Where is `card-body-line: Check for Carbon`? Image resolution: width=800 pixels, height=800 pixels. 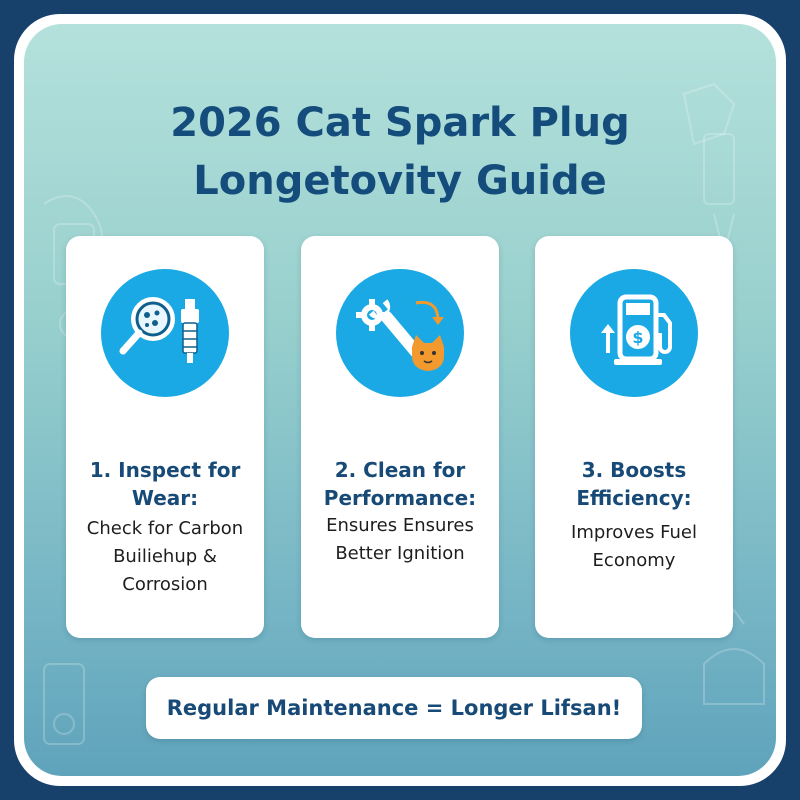
card-body-line: Check for Carbon is located at coordinates (165, 528).